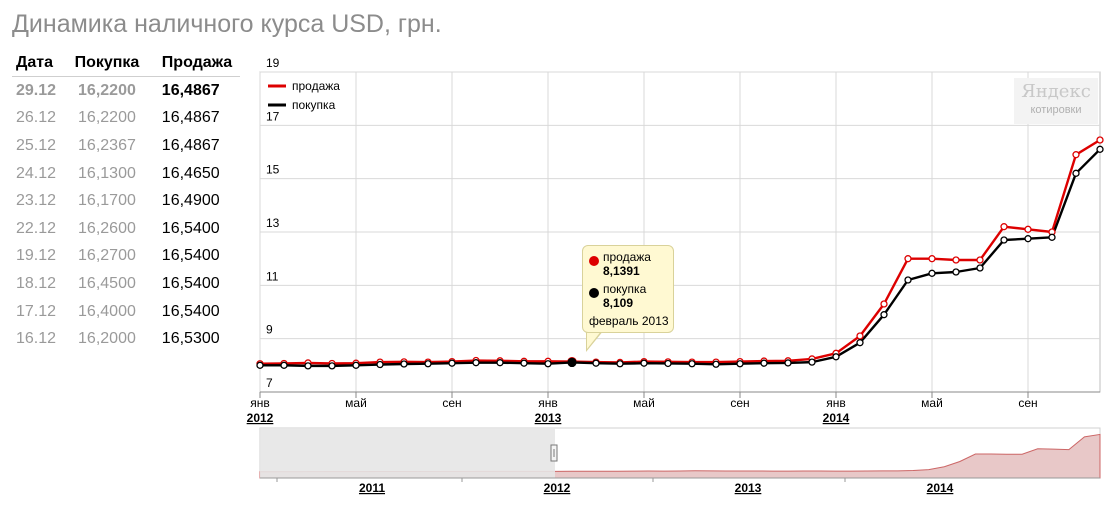 The height and width of the screenshot is (507, 1117). I want to click on legend-label: покупка, so click(314, 105).